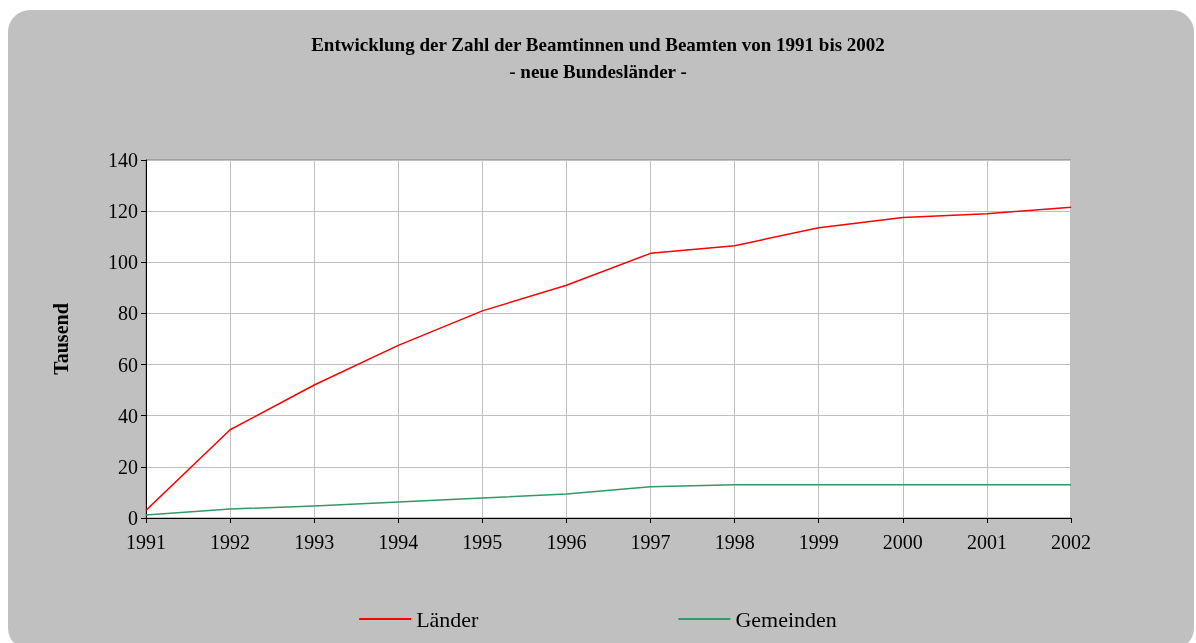 The height and width of the screenshot is (643, 1196). I want to click on legend-label: Gemeinden, so click(786, 619).